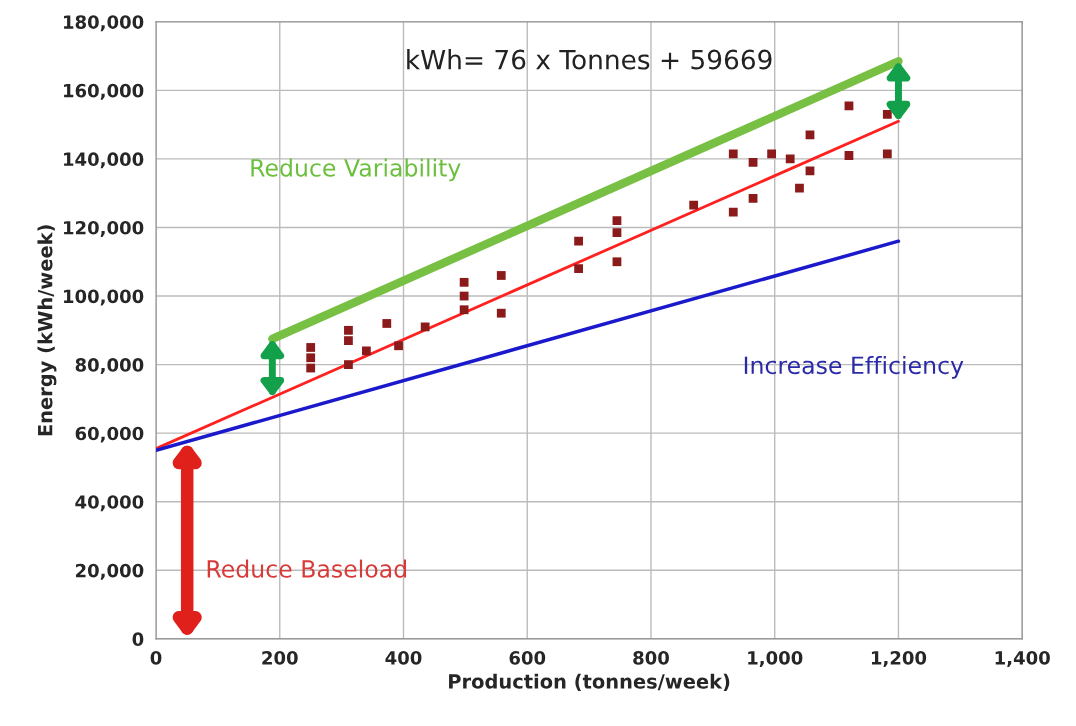 This screenshot has height=726, width=1076. I want to click on y-axis-title: Energy (kWh/week), so click(47, 330).